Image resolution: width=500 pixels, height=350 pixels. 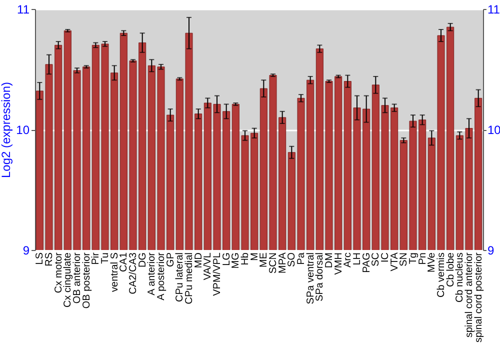 What do you see at coordinates (394, 262) in the screenshot?
I see `x-tick-label: VTA` at bounding box center [394, 262].